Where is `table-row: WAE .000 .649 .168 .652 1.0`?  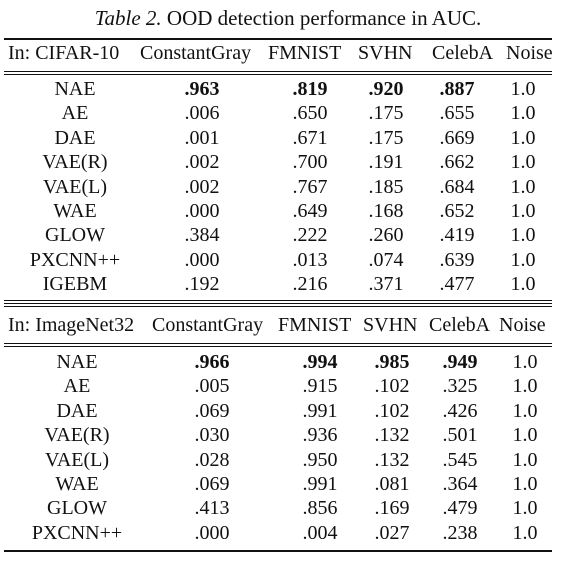 table-row: WAE .000 .649 .168 .652 1.0 is located at coordinates (288, 212).